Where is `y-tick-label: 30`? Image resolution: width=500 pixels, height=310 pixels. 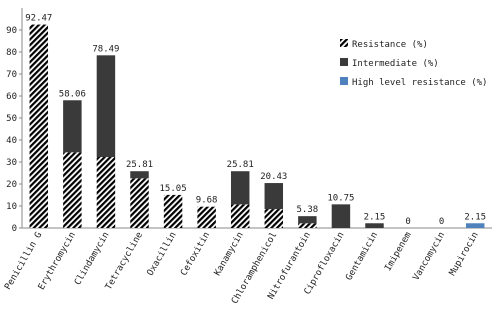 y-tick-label: 30 is located at coordinates (11, 163).